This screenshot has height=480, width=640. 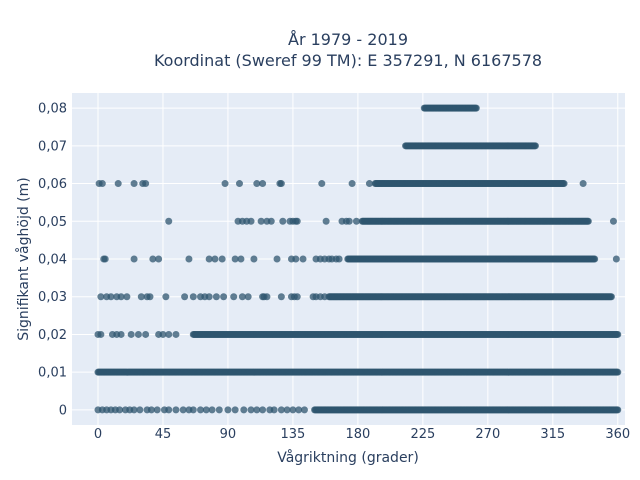 What do you see at coordinates (487, 434) in the screenshot?
I see `x-tick-label: 270` at bounding box center [487, 434].